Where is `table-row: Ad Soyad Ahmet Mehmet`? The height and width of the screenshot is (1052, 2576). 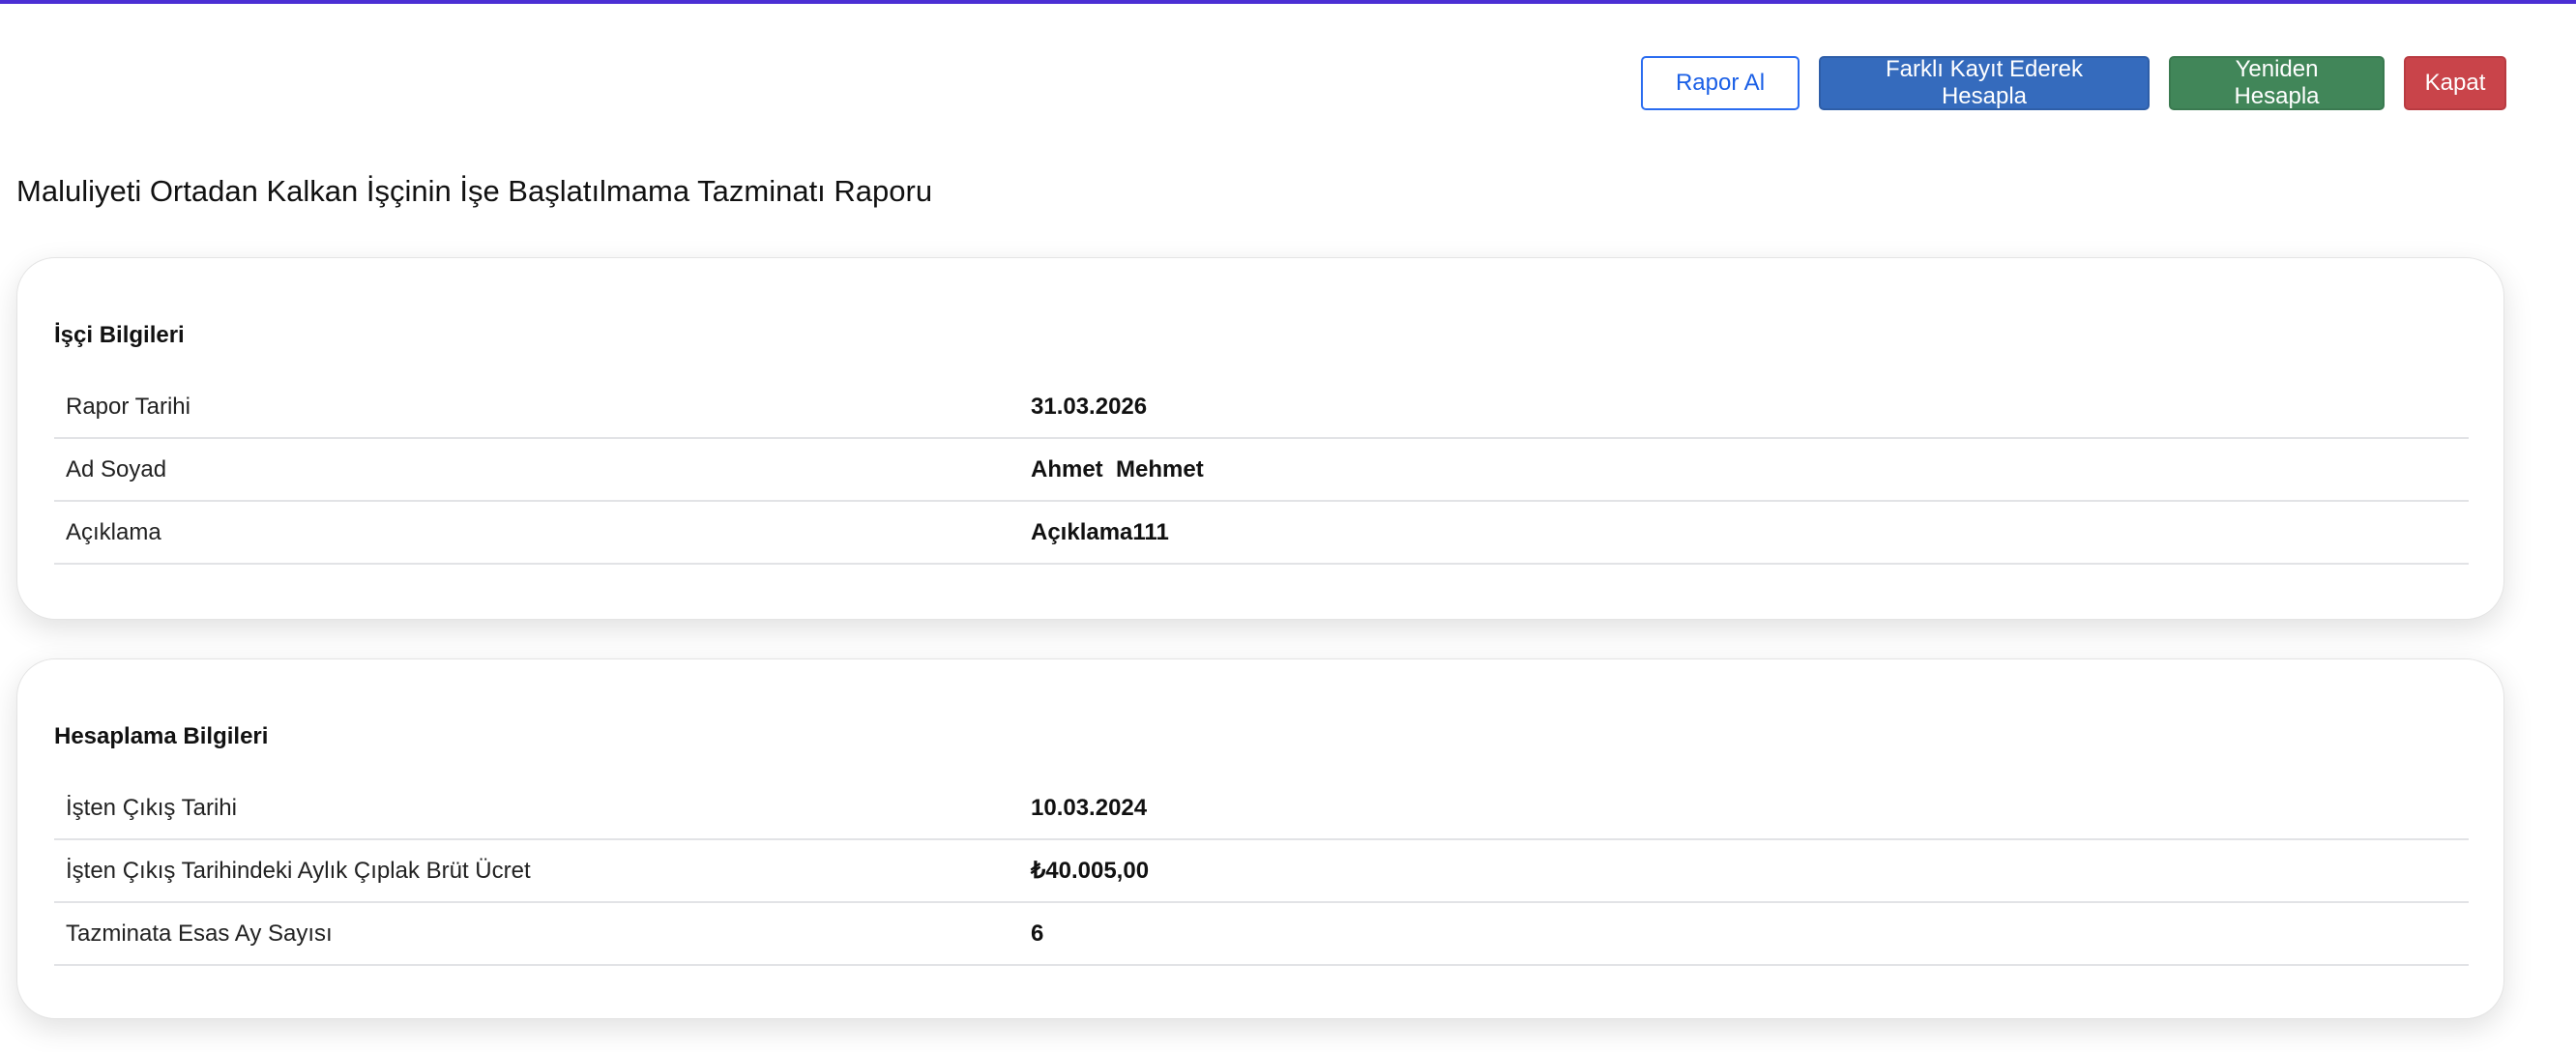
table-row: Ad Soyad Ahmet Mehmet is located at coordinates (1261, 470).